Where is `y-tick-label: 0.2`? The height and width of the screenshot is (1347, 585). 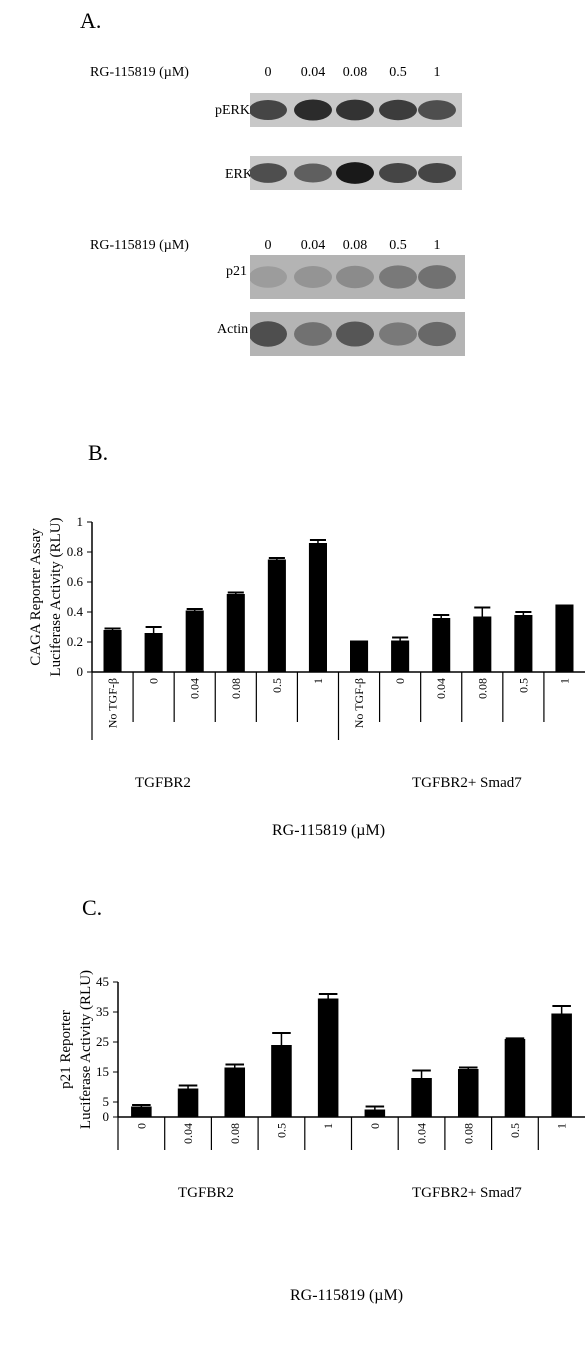 y-tick-label: 0.2 is located at coordinates (75, 641).